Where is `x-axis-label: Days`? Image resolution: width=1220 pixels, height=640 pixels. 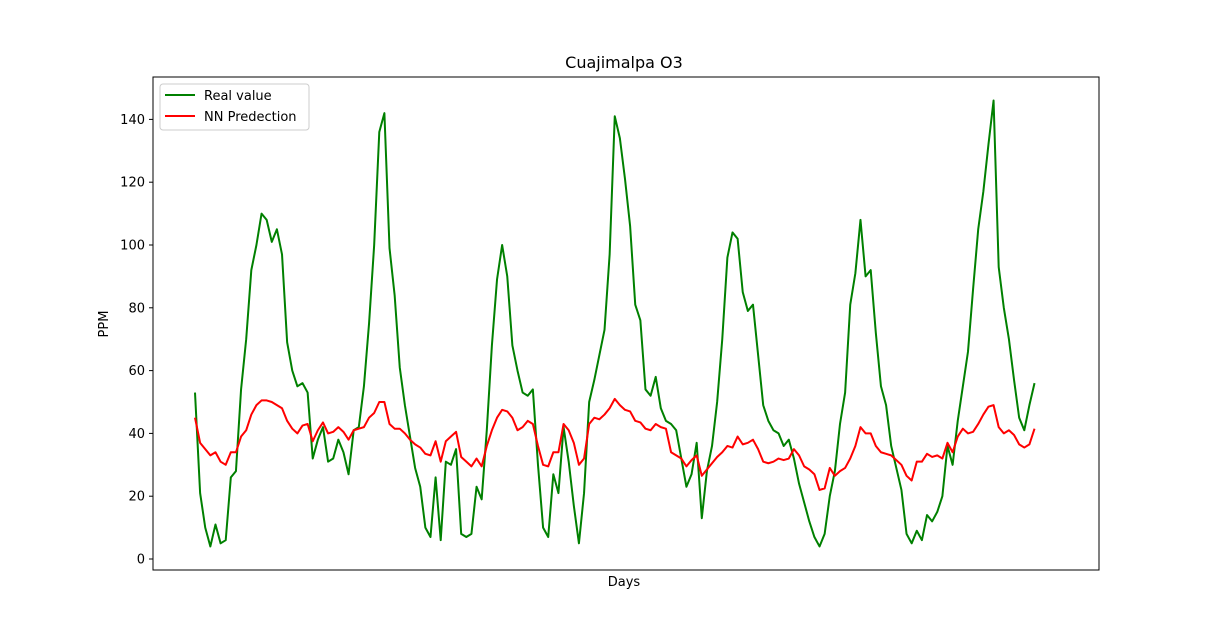
x-axis-label: Days is located at coordinates (624, 582).